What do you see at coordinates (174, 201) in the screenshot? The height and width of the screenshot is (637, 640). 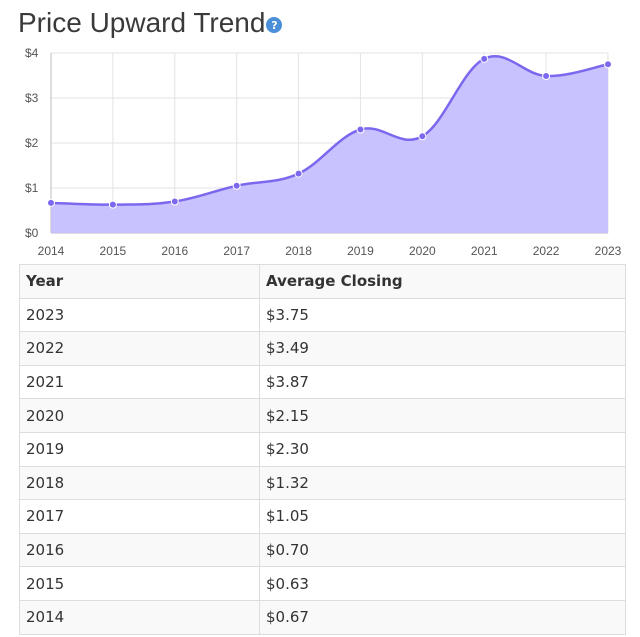 I see `data-point-2016` at bounding box center [174, 201].